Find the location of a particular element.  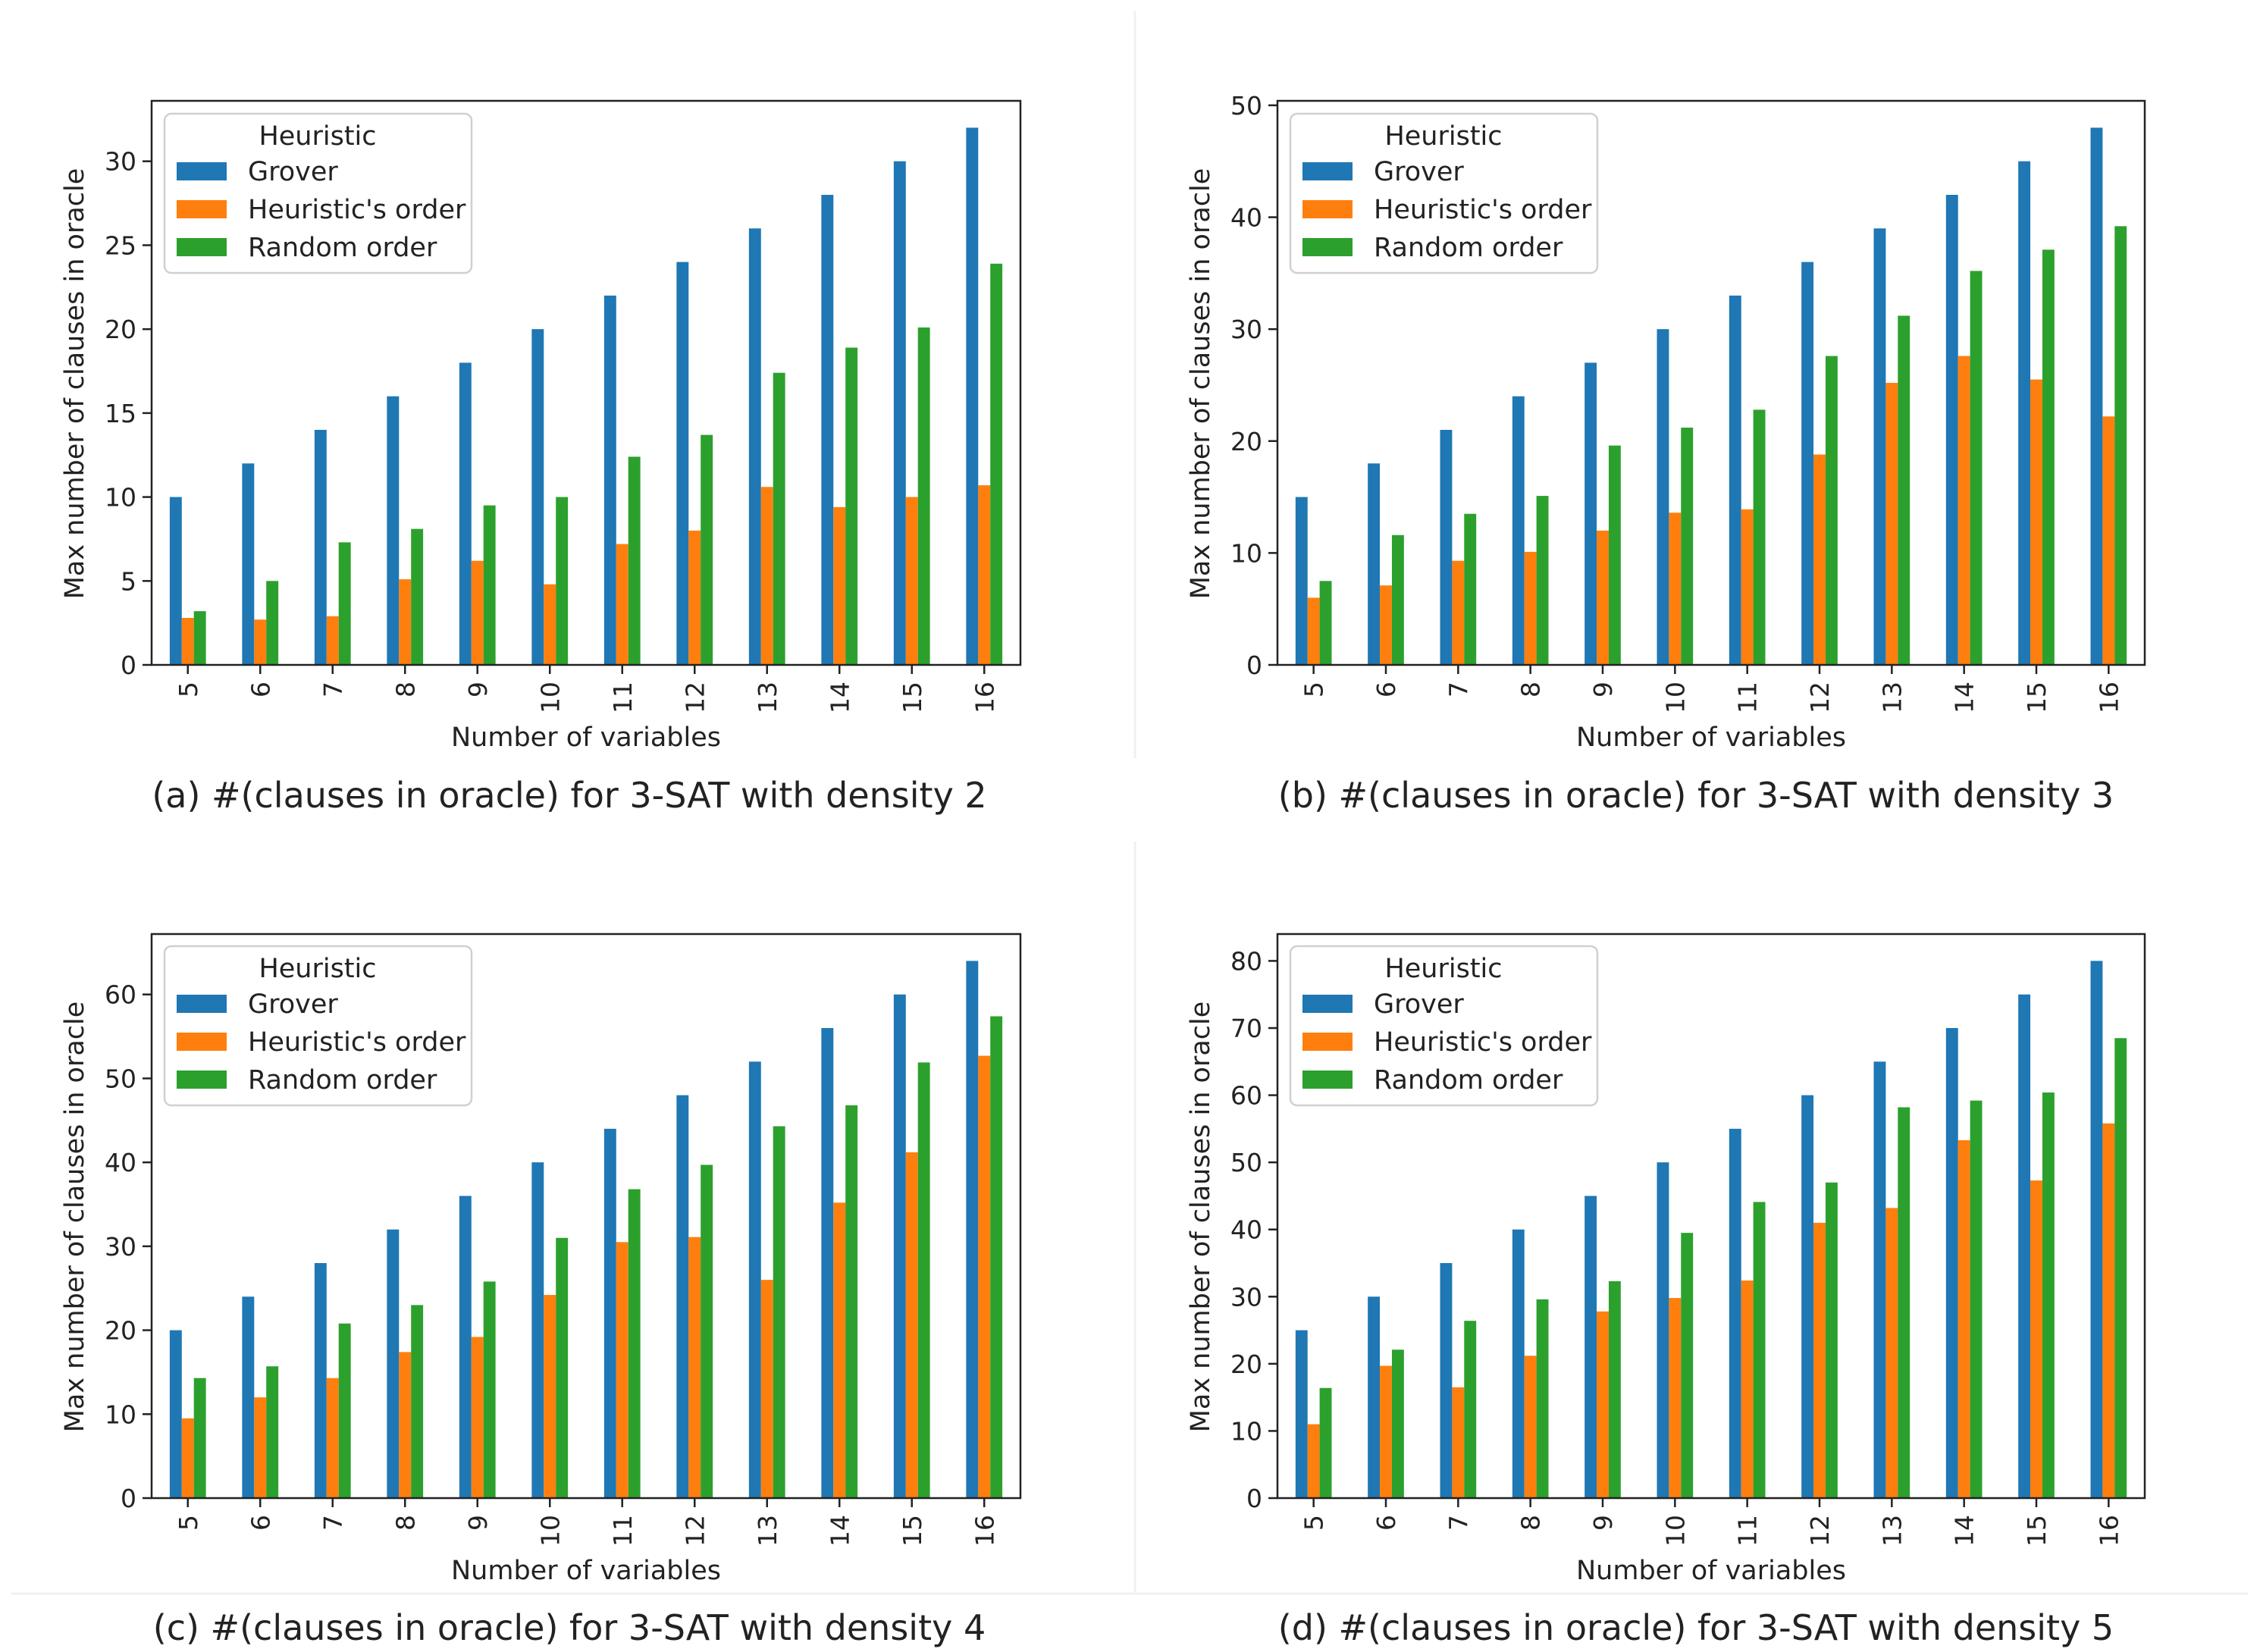

bar-random-5-d is located at coordinates (1325, 1442).